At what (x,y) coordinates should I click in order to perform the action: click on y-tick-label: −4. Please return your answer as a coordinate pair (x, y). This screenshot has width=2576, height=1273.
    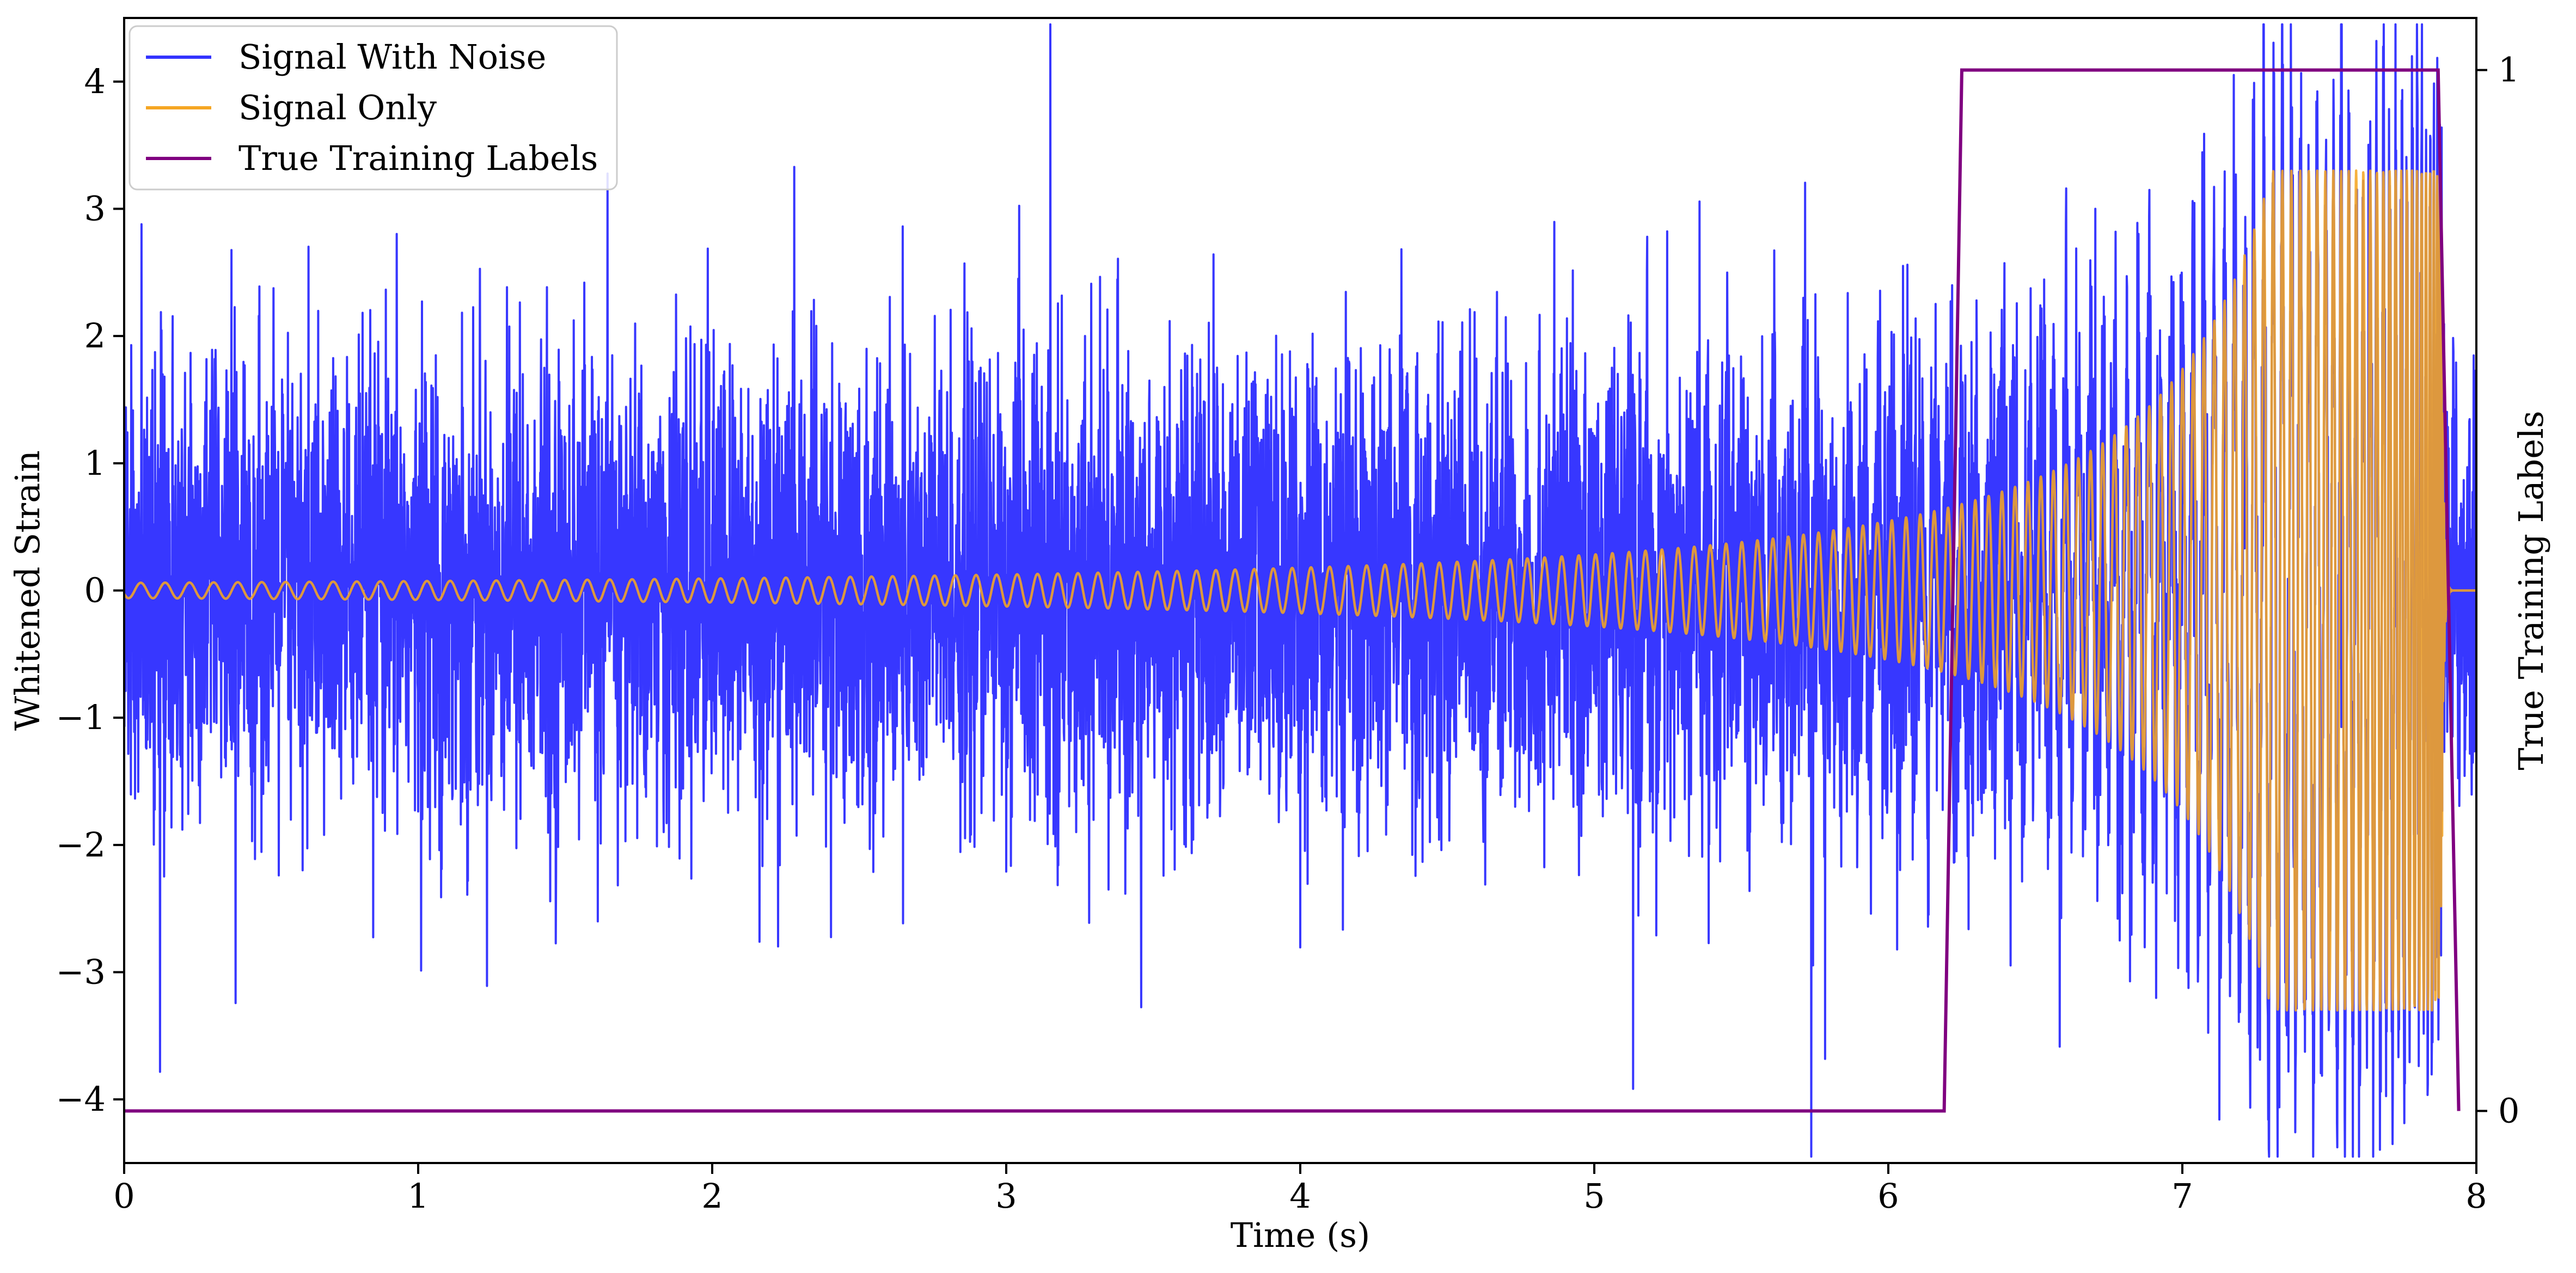
    Looking at the image, I should click on (81, 1099).